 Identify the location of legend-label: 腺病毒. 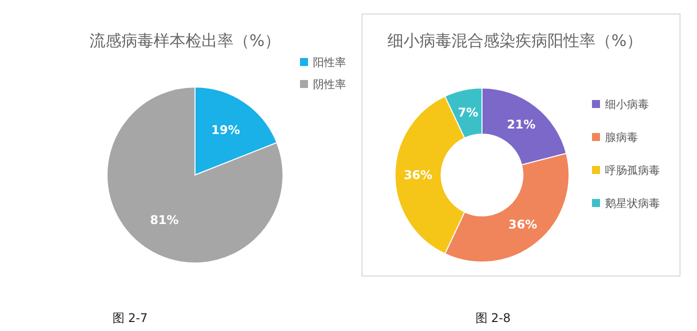
(621, 137).